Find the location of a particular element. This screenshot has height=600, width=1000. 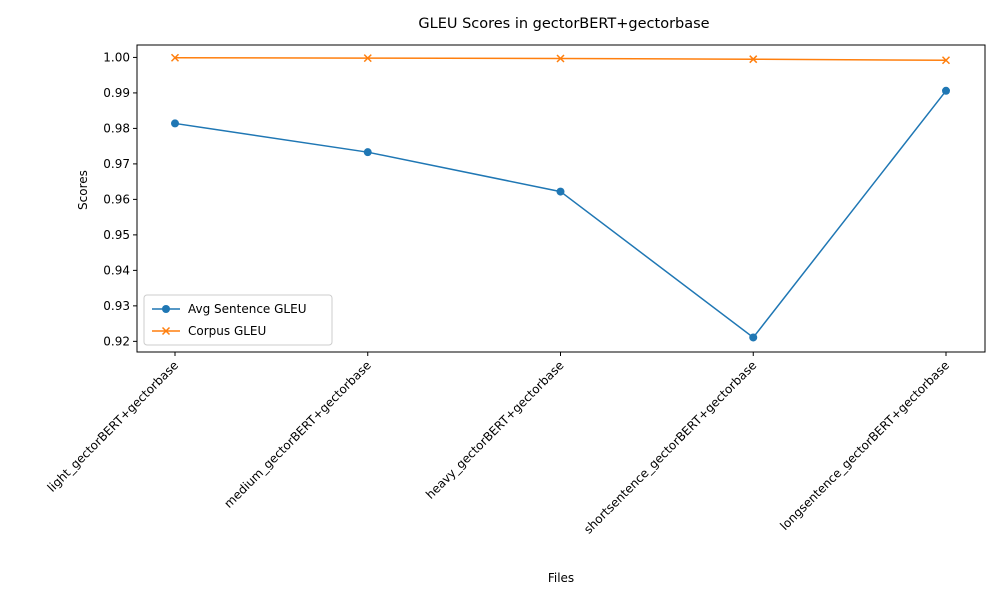

y-axis: 0.92 0.93 0.94 0.95 0.96 0.97 0.98 0.99 1.00 is located at coordinates (120, 199).